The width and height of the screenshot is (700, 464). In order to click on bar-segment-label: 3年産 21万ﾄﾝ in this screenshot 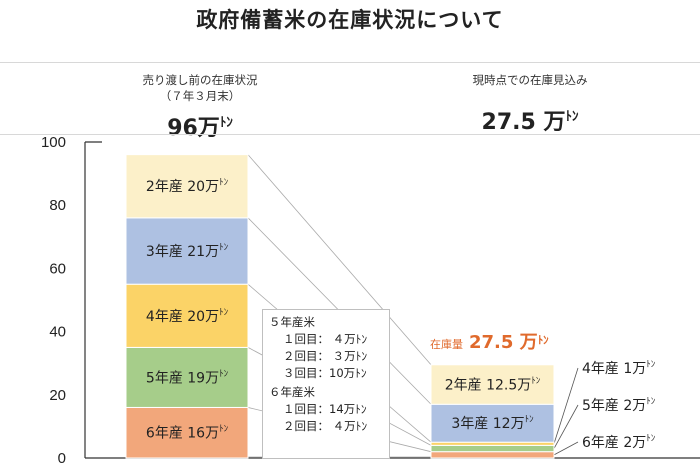, I will do `click(187, 251)`.